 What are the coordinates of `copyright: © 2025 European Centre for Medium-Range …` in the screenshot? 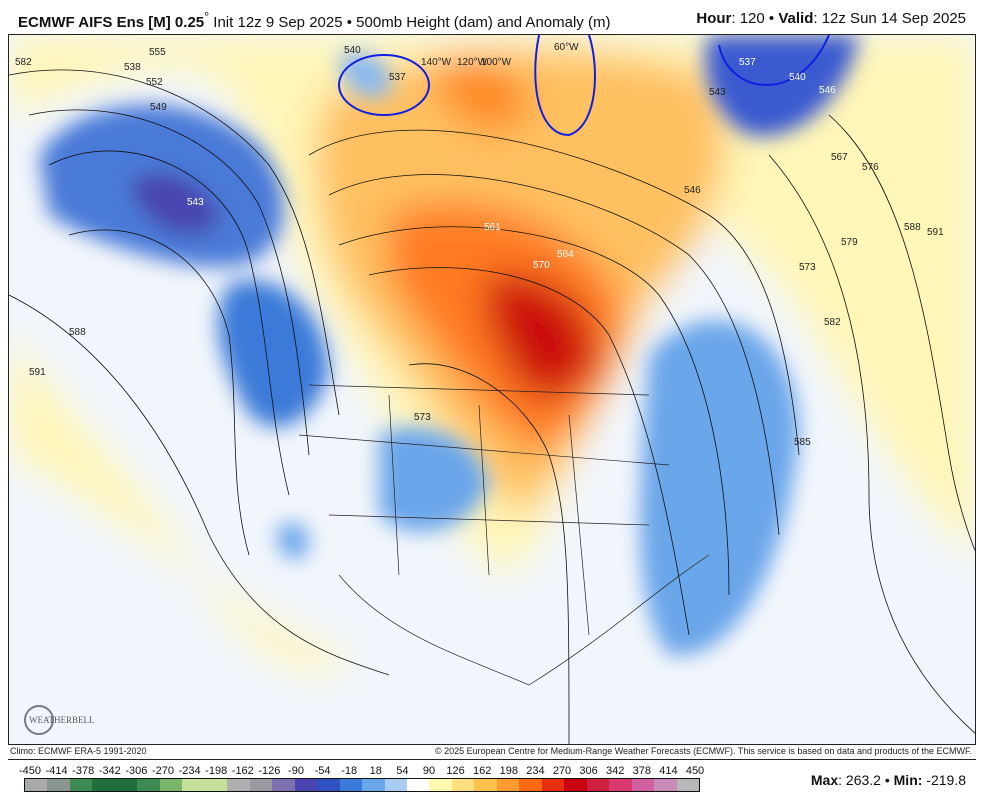 It's located at (703, 751).